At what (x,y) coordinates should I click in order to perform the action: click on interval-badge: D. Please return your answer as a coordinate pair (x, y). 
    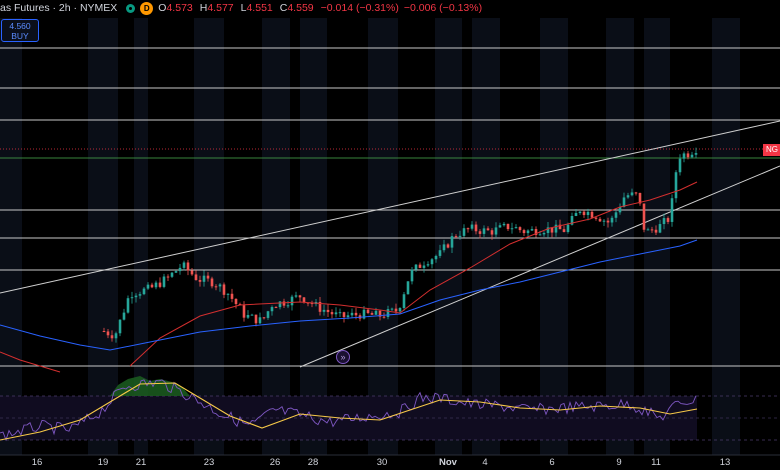
    Looking at the image, I should click on (147, 8).